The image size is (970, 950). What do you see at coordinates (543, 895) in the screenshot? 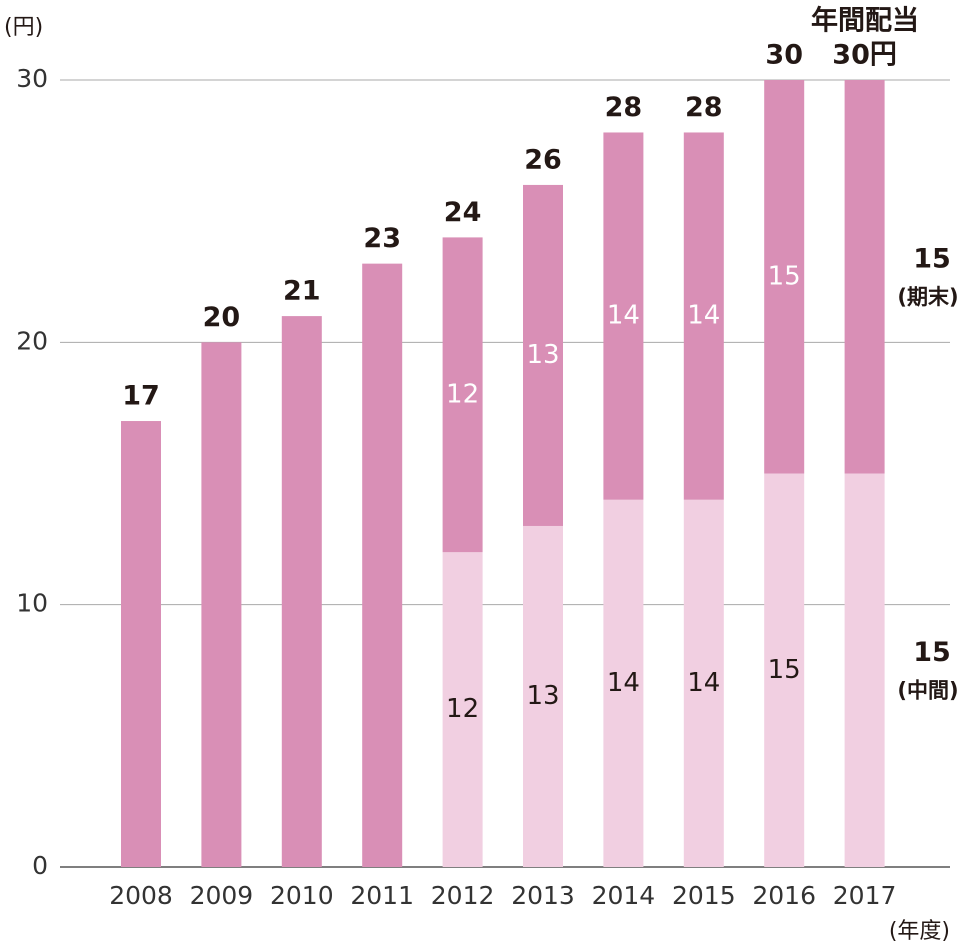
I see `x-tick-label: 2013` at bounding box center [543, 895].